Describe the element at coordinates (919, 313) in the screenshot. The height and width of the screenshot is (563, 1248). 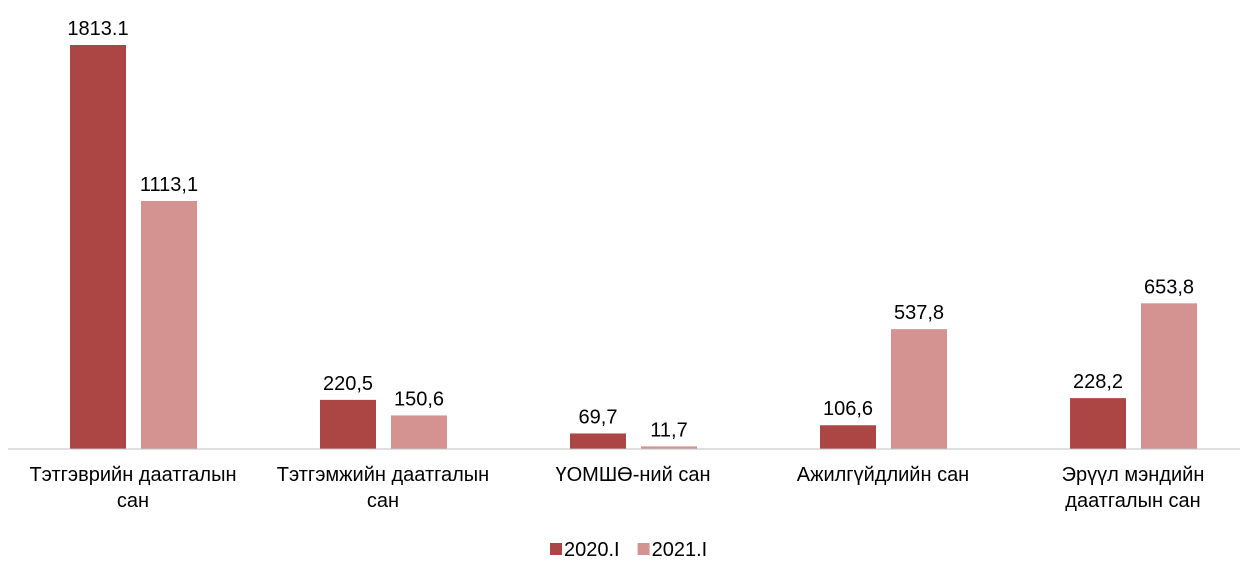
I see `data-label: 537,8` at that location.